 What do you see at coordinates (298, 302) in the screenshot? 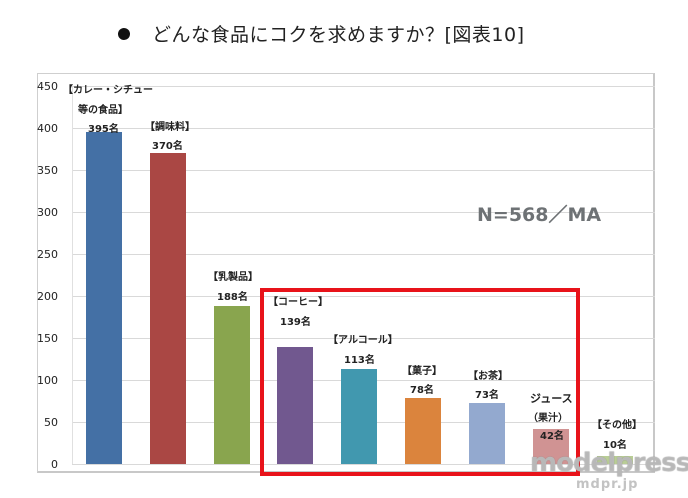
I see `category-label: 【コーヒー】` at bounding box center [298, 302].